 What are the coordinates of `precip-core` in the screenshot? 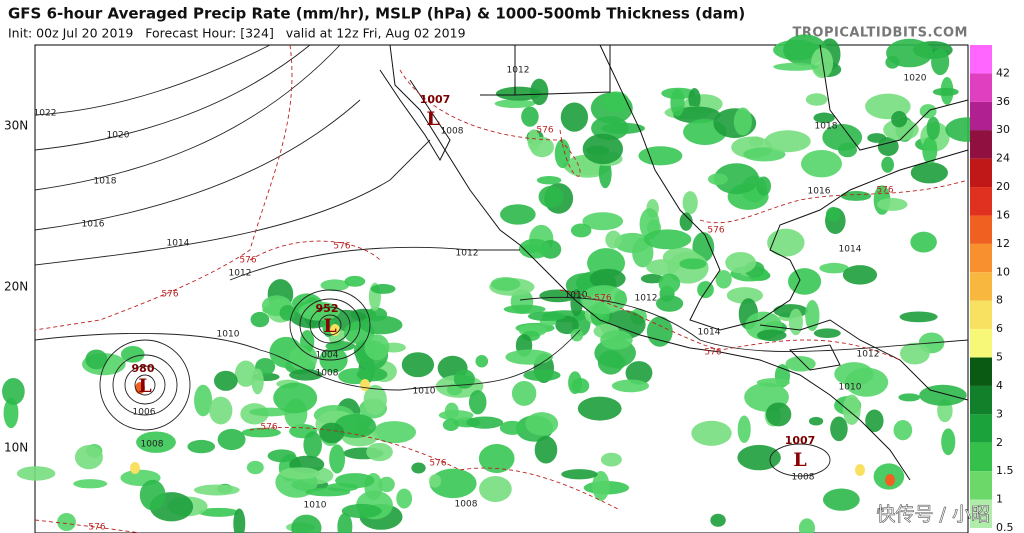 It's located at (335, 330).